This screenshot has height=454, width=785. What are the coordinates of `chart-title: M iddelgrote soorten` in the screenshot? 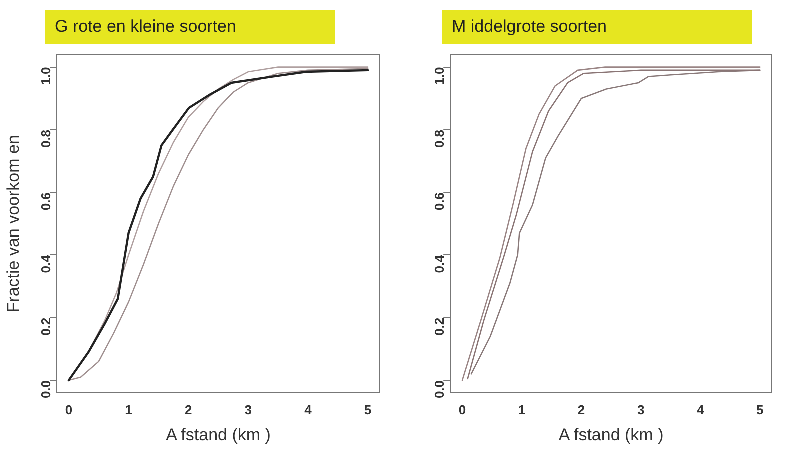 It's located at (597, 27).